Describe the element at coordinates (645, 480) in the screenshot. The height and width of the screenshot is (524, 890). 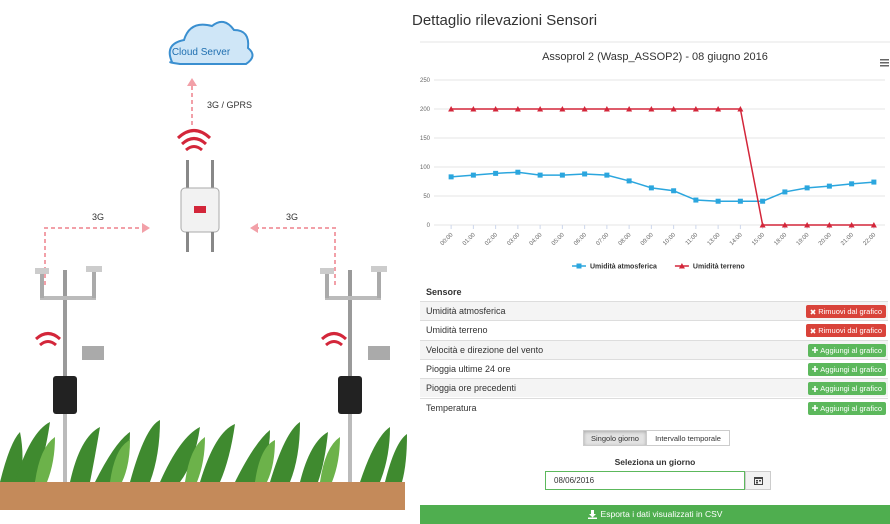
I see `date-input: 08/06/2016` at that location.